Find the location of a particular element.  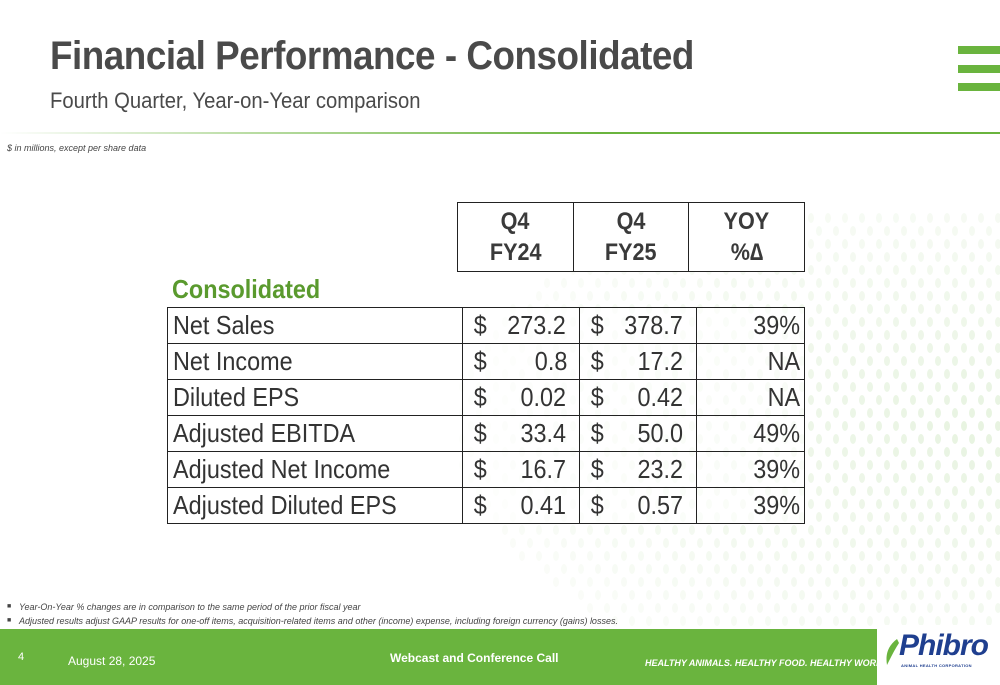

page-subtitle: Fourth Quarter, Year-on-Year comparison is located at coordinates (235, 100).